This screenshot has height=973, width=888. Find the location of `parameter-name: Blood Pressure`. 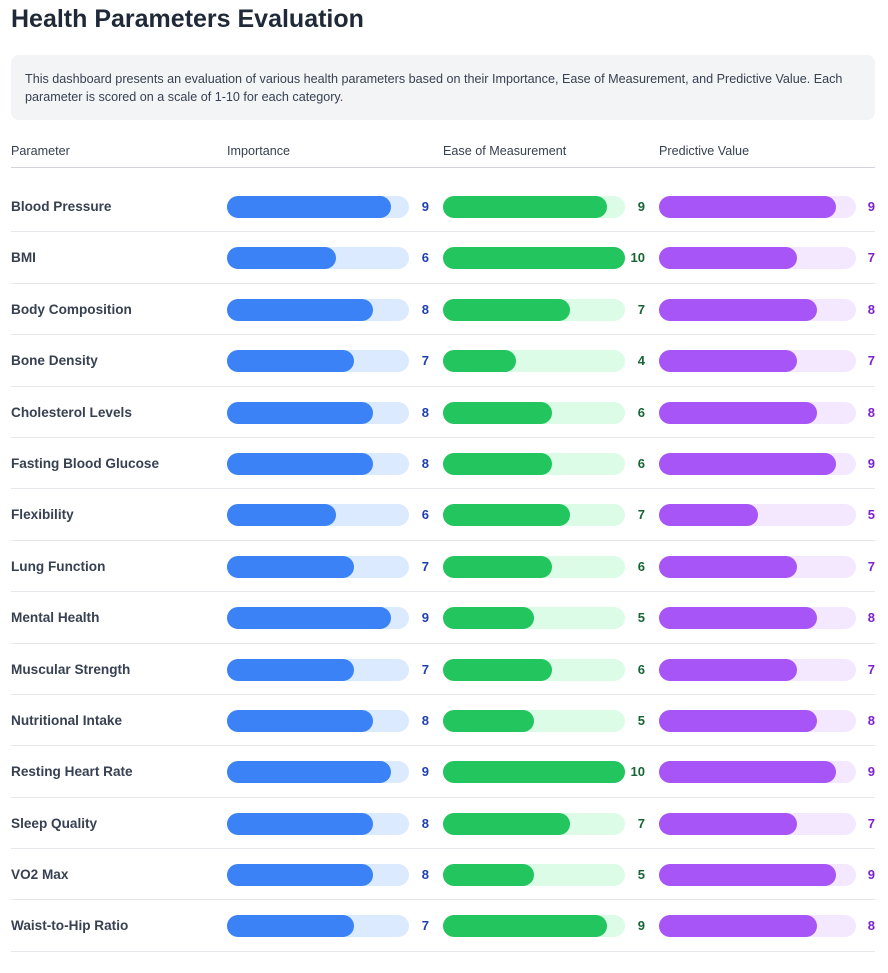

parameter-name: Blood Pressure is located at coordinates (61, 206).